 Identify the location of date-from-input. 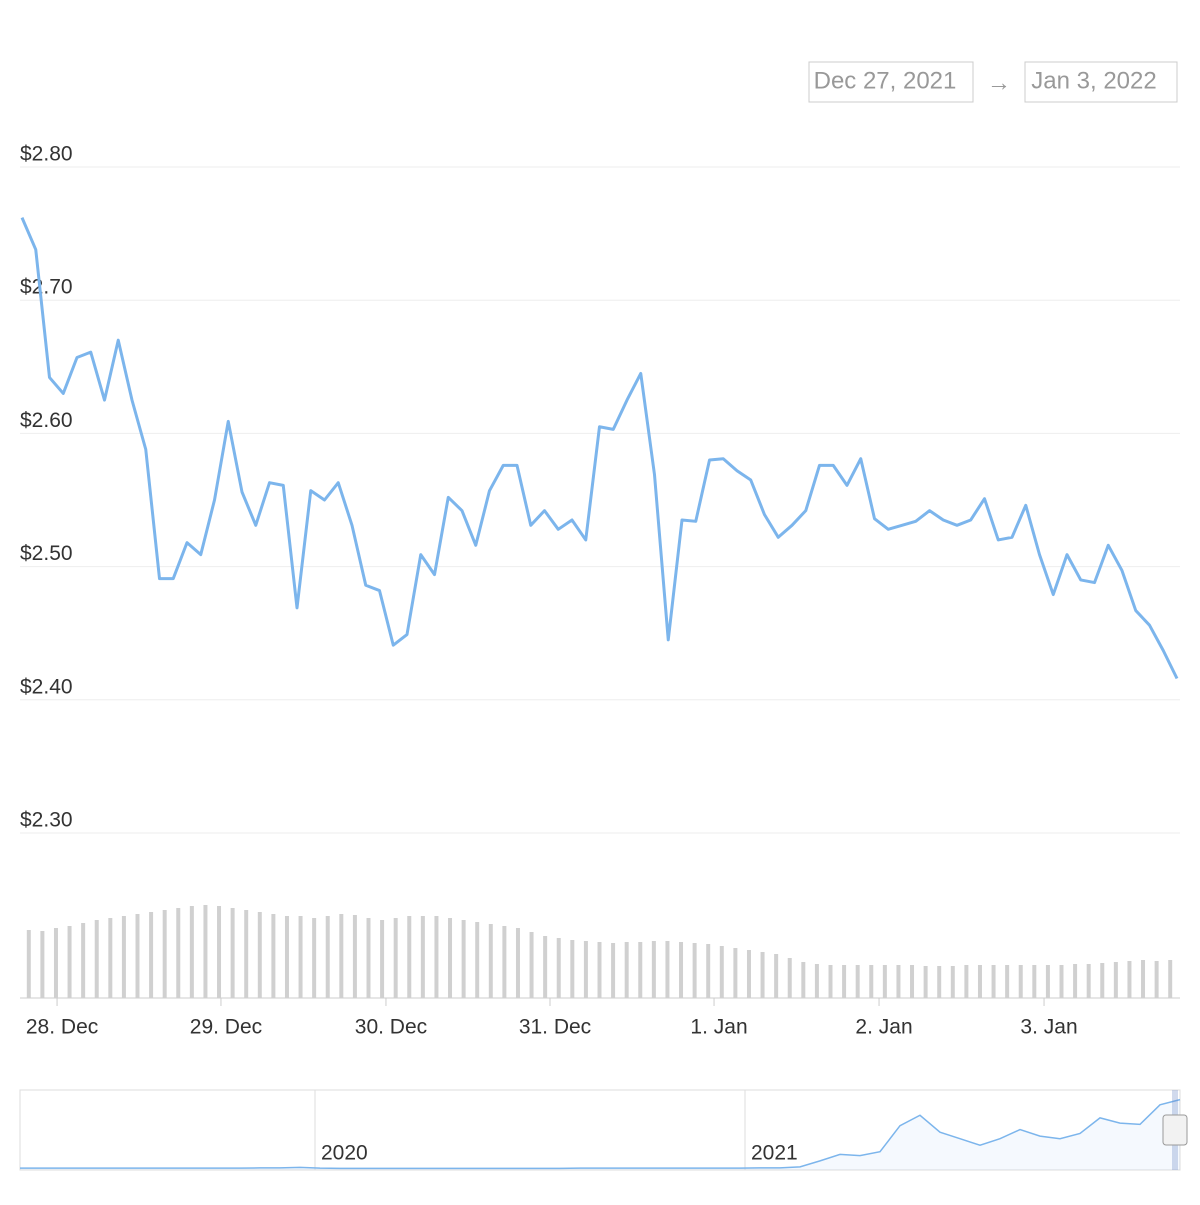
(891, 82).